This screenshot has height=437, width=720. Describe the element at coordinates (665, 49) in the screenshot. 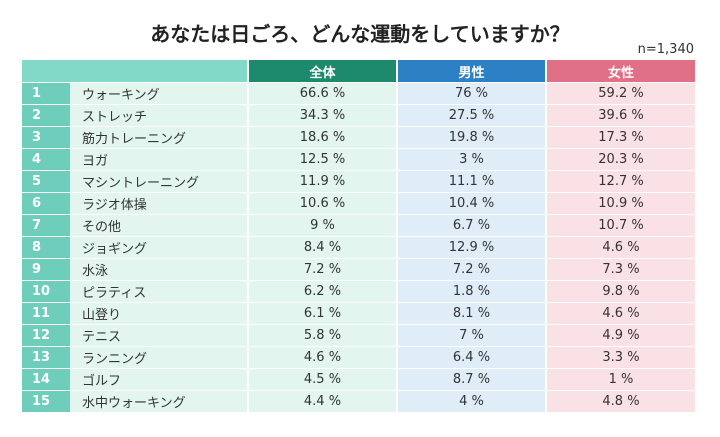

I see `sample-size: n=1,340` at that location.